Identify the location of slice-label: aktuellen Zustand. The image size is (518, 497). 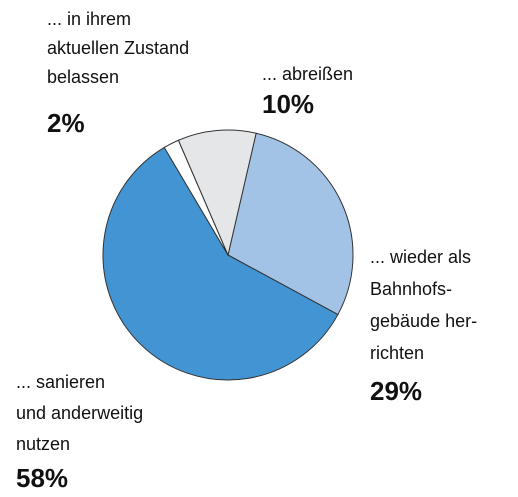
(118, 48).